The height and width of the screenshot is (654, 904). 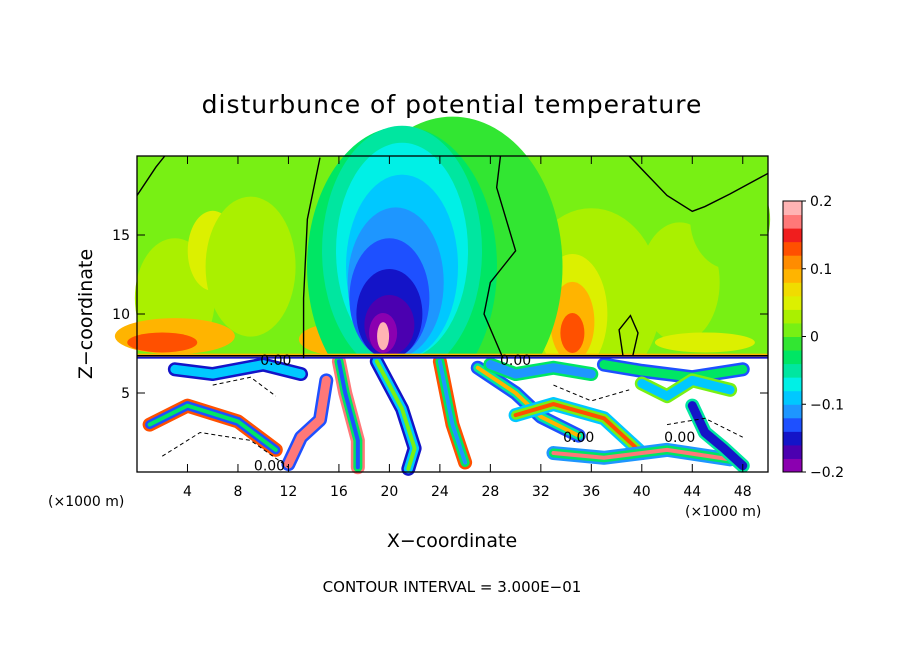 What do you see at coordinates (692, 492) in the screenshot?
I see `x-tick-label: 44` at bounding box center [692, 492].